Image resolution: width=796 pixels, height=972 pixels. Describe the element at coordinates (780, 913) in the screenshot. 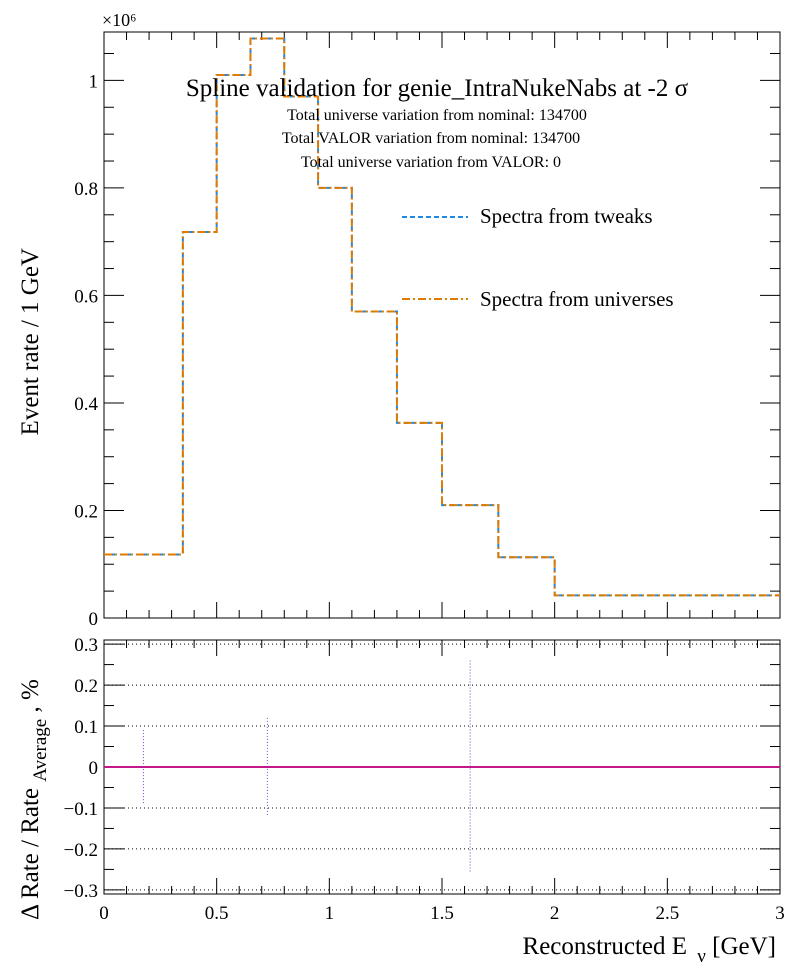

I see `x-tick-label: 3` at that location.